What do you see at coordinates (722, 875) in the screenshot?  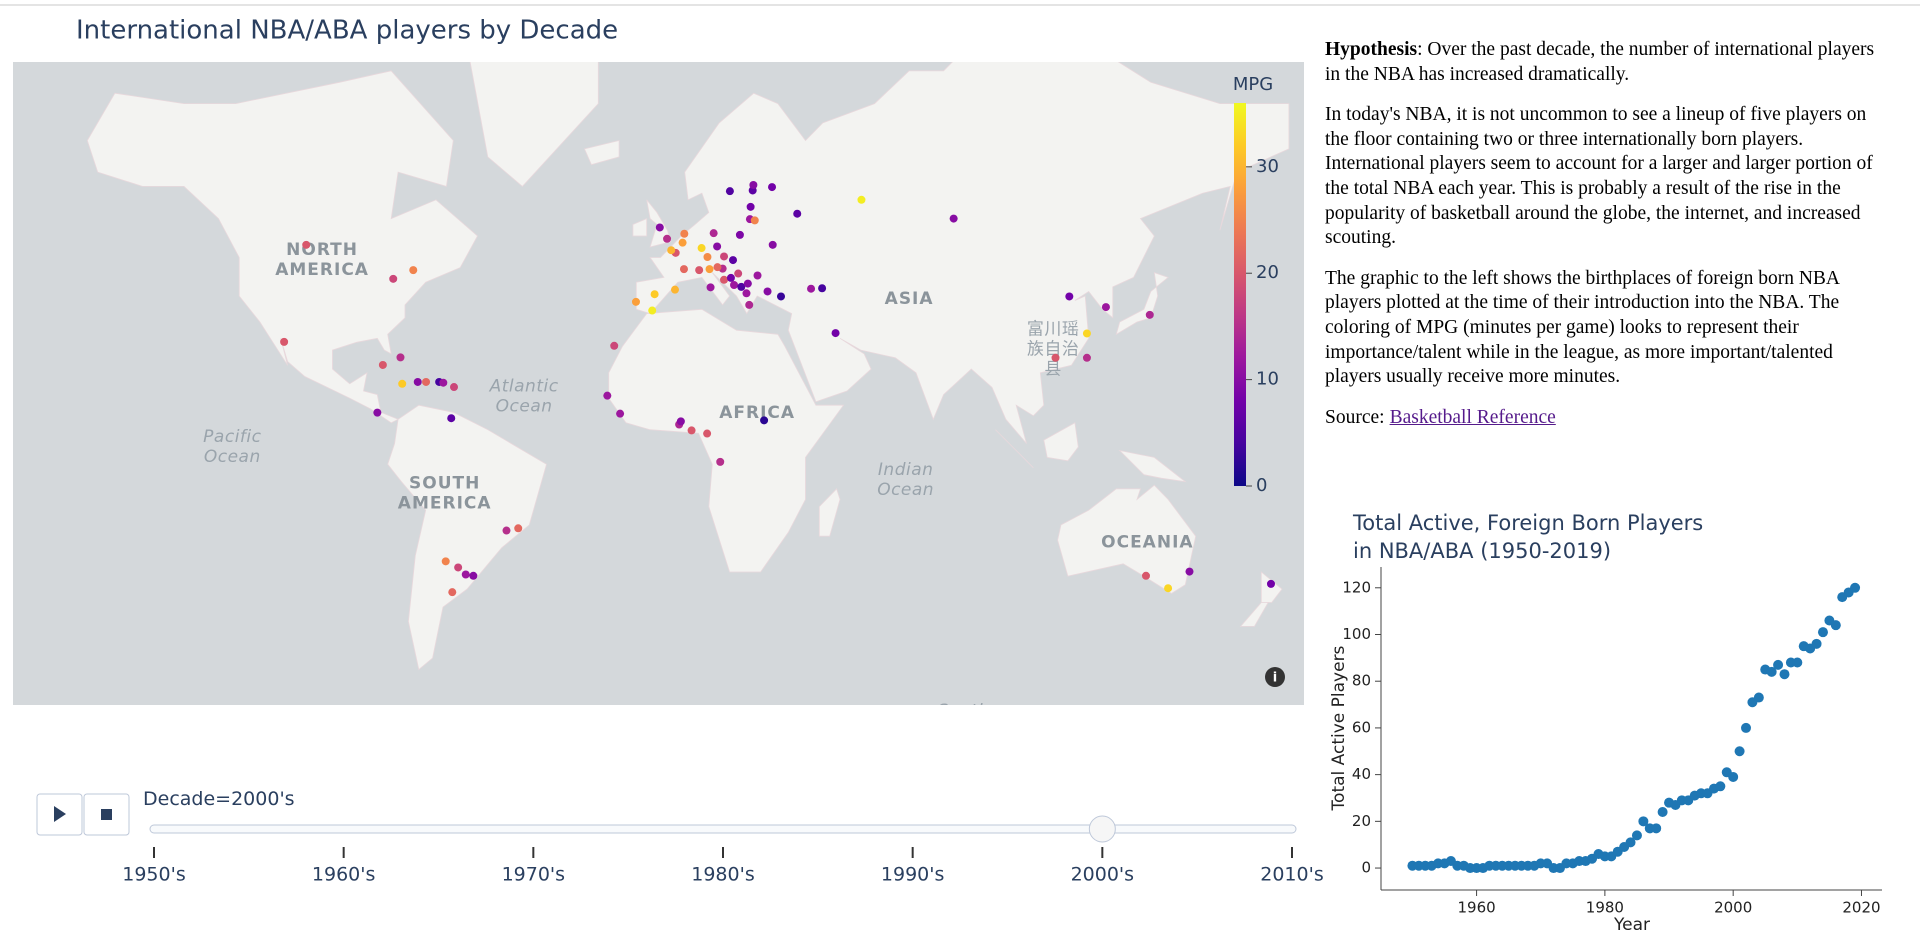 I see `slider-step-label: 1980's` at bounding box center [722, 875].